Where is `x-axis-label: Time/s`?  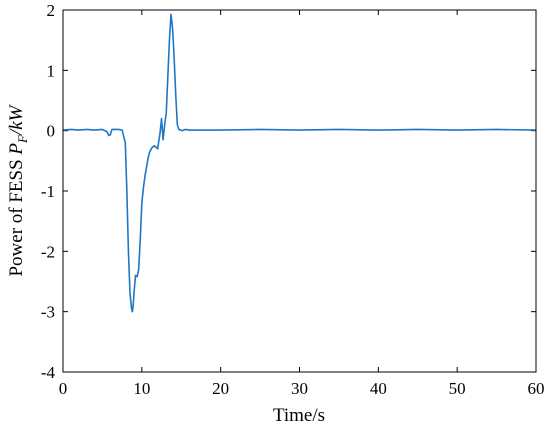
x-axis-label: Time/s is located at coordinates (299, 415).